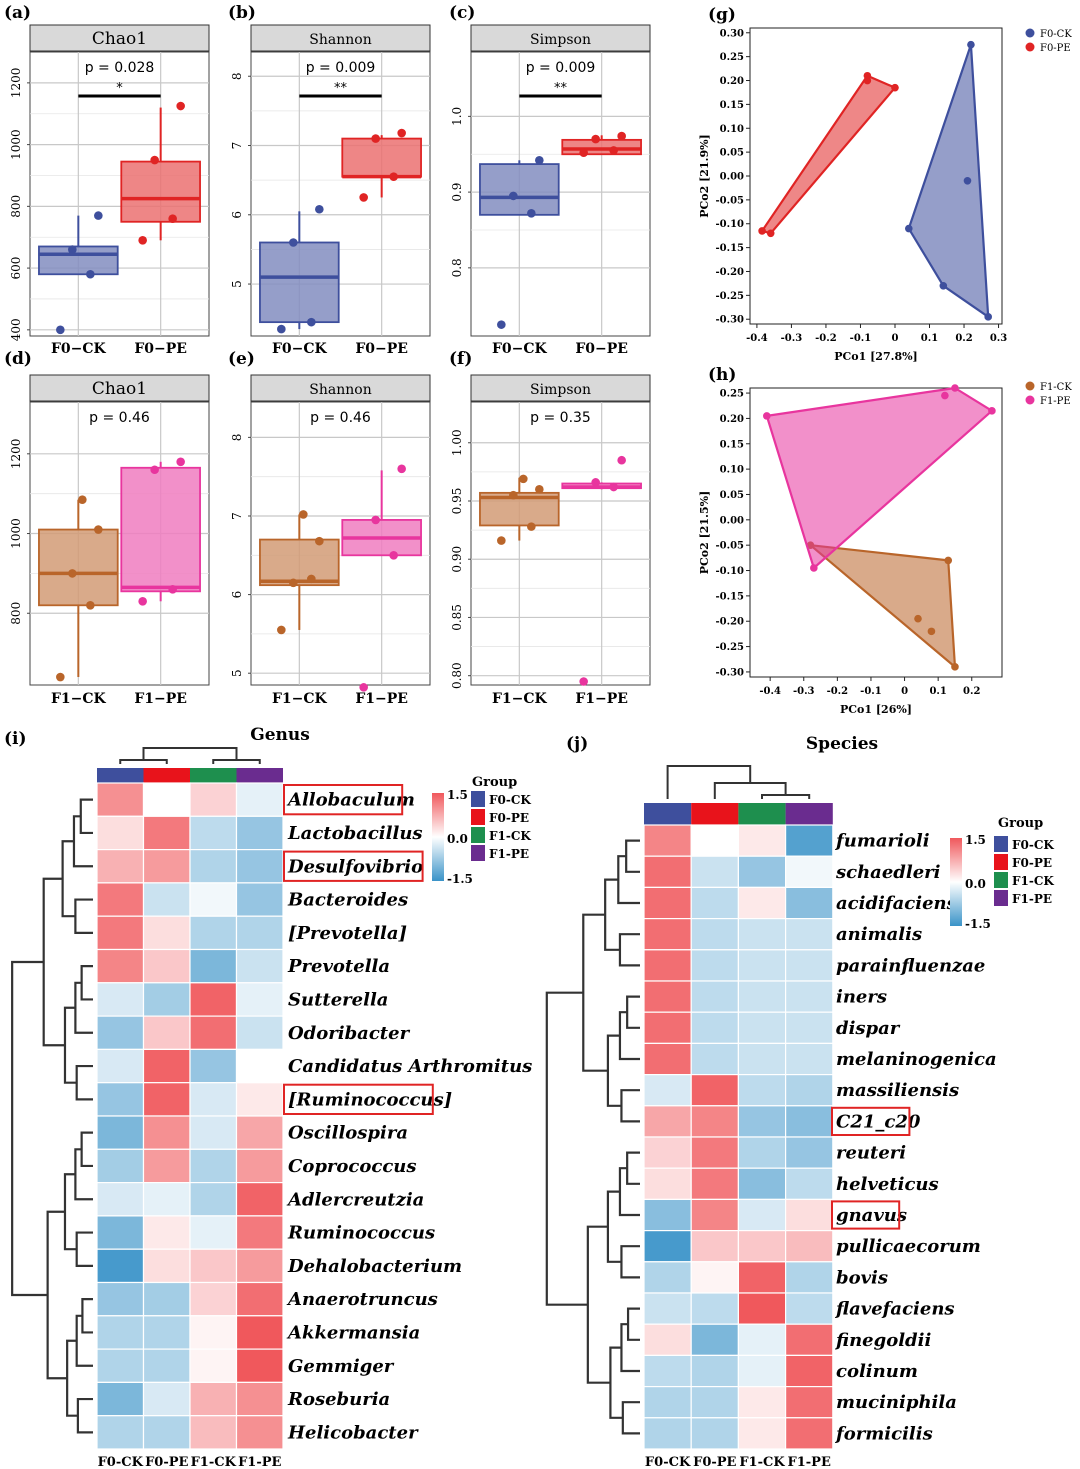 This screenshot has height=1469, width=1080. I want to click on y-tick-label: 0.05, so click(732, 495).